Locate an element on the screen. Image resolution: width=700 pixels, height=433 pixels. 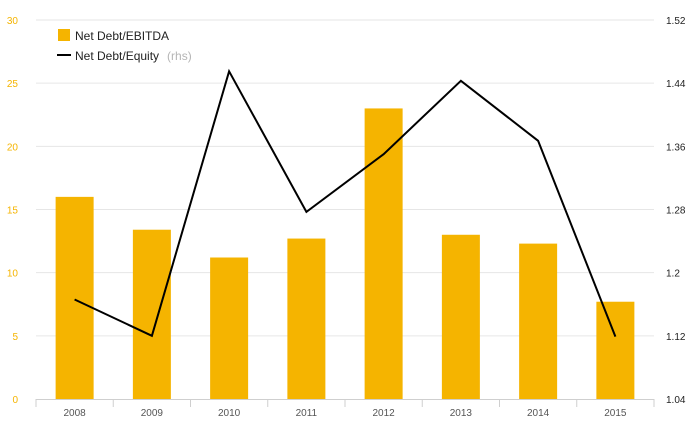
right-y-axis: 1.04 1.12 1.2 1.28 1.36 1.44 1.52 is located at coordinates (676, 211).